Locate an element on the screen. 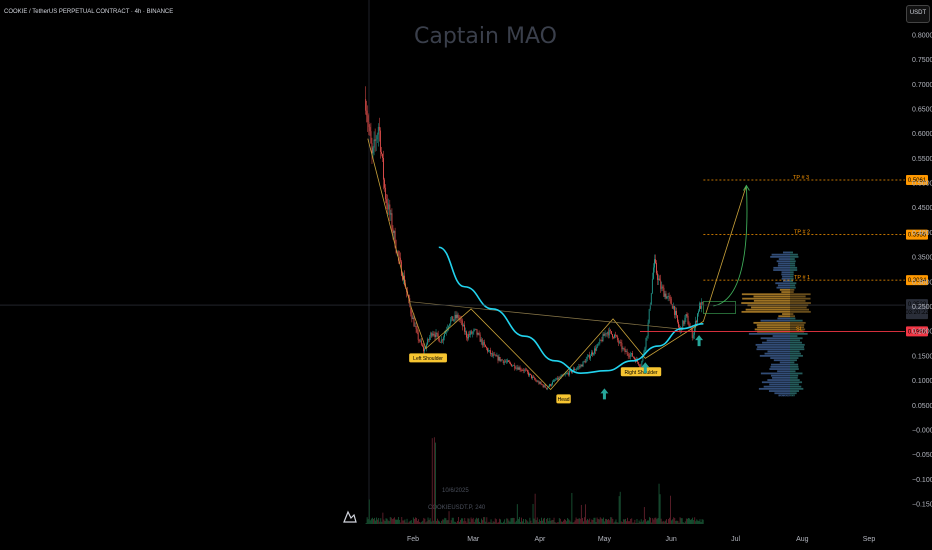 The image size is (932, 550). up-arrow-icon is located at coordinates (604, 394).